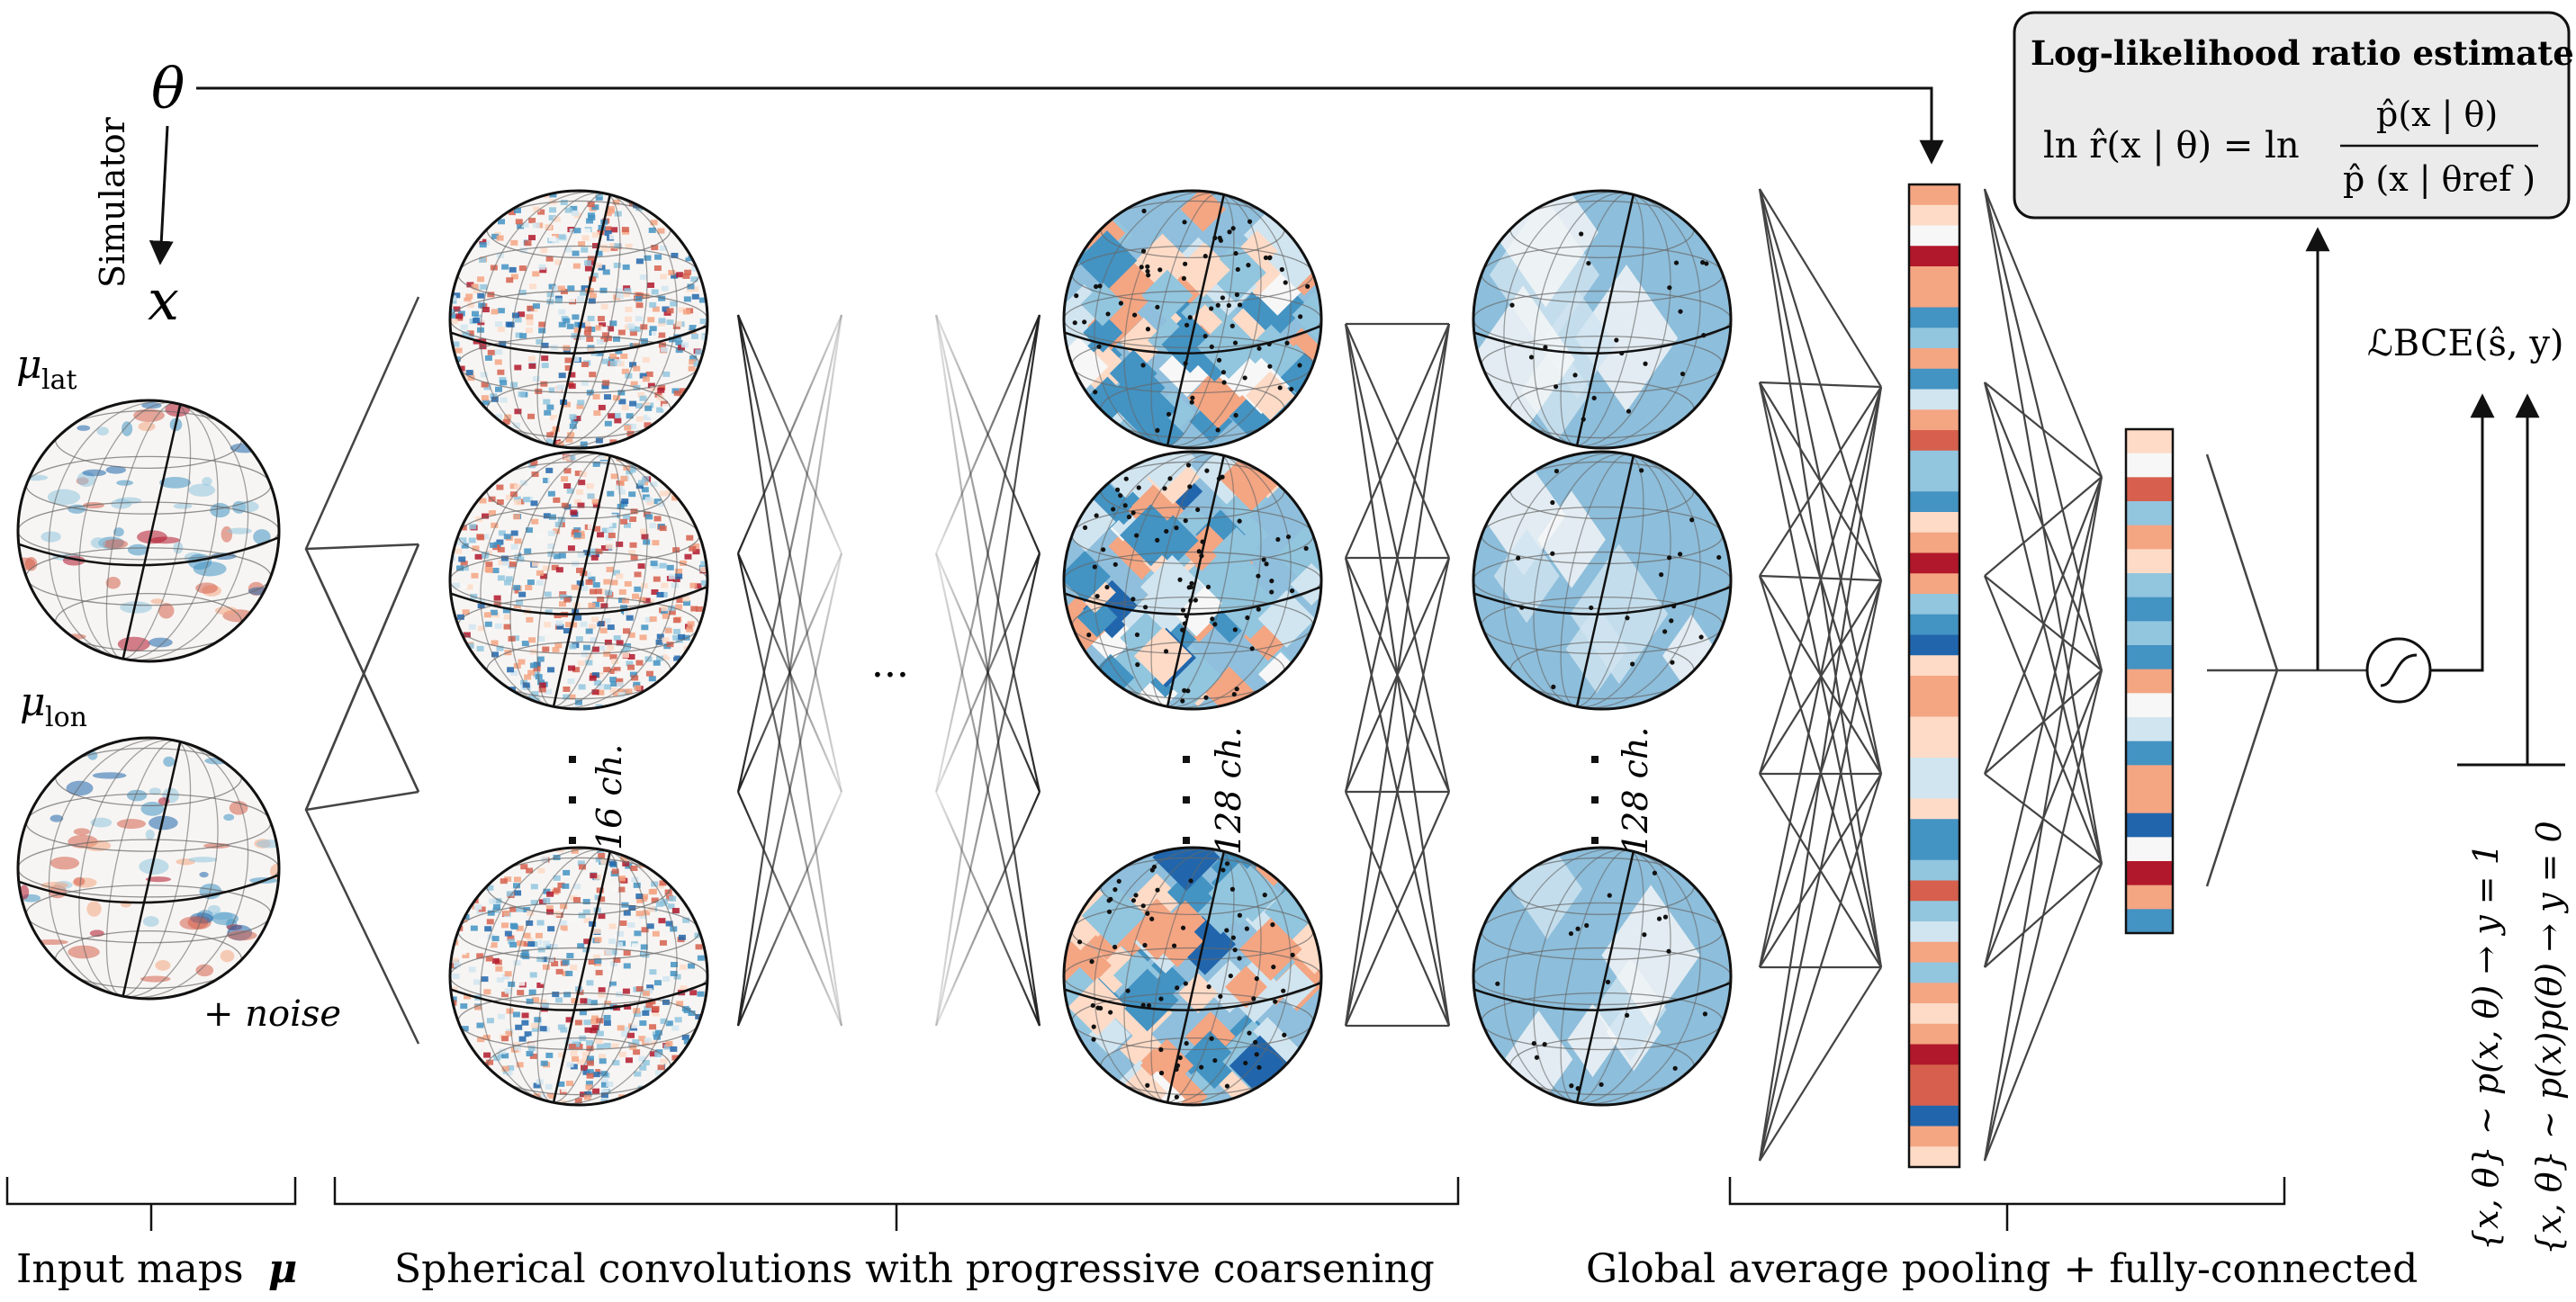 The width and height of the screenshot is (2576, 1302). I want to click on channel-dots-128a, so click(1186, 800).